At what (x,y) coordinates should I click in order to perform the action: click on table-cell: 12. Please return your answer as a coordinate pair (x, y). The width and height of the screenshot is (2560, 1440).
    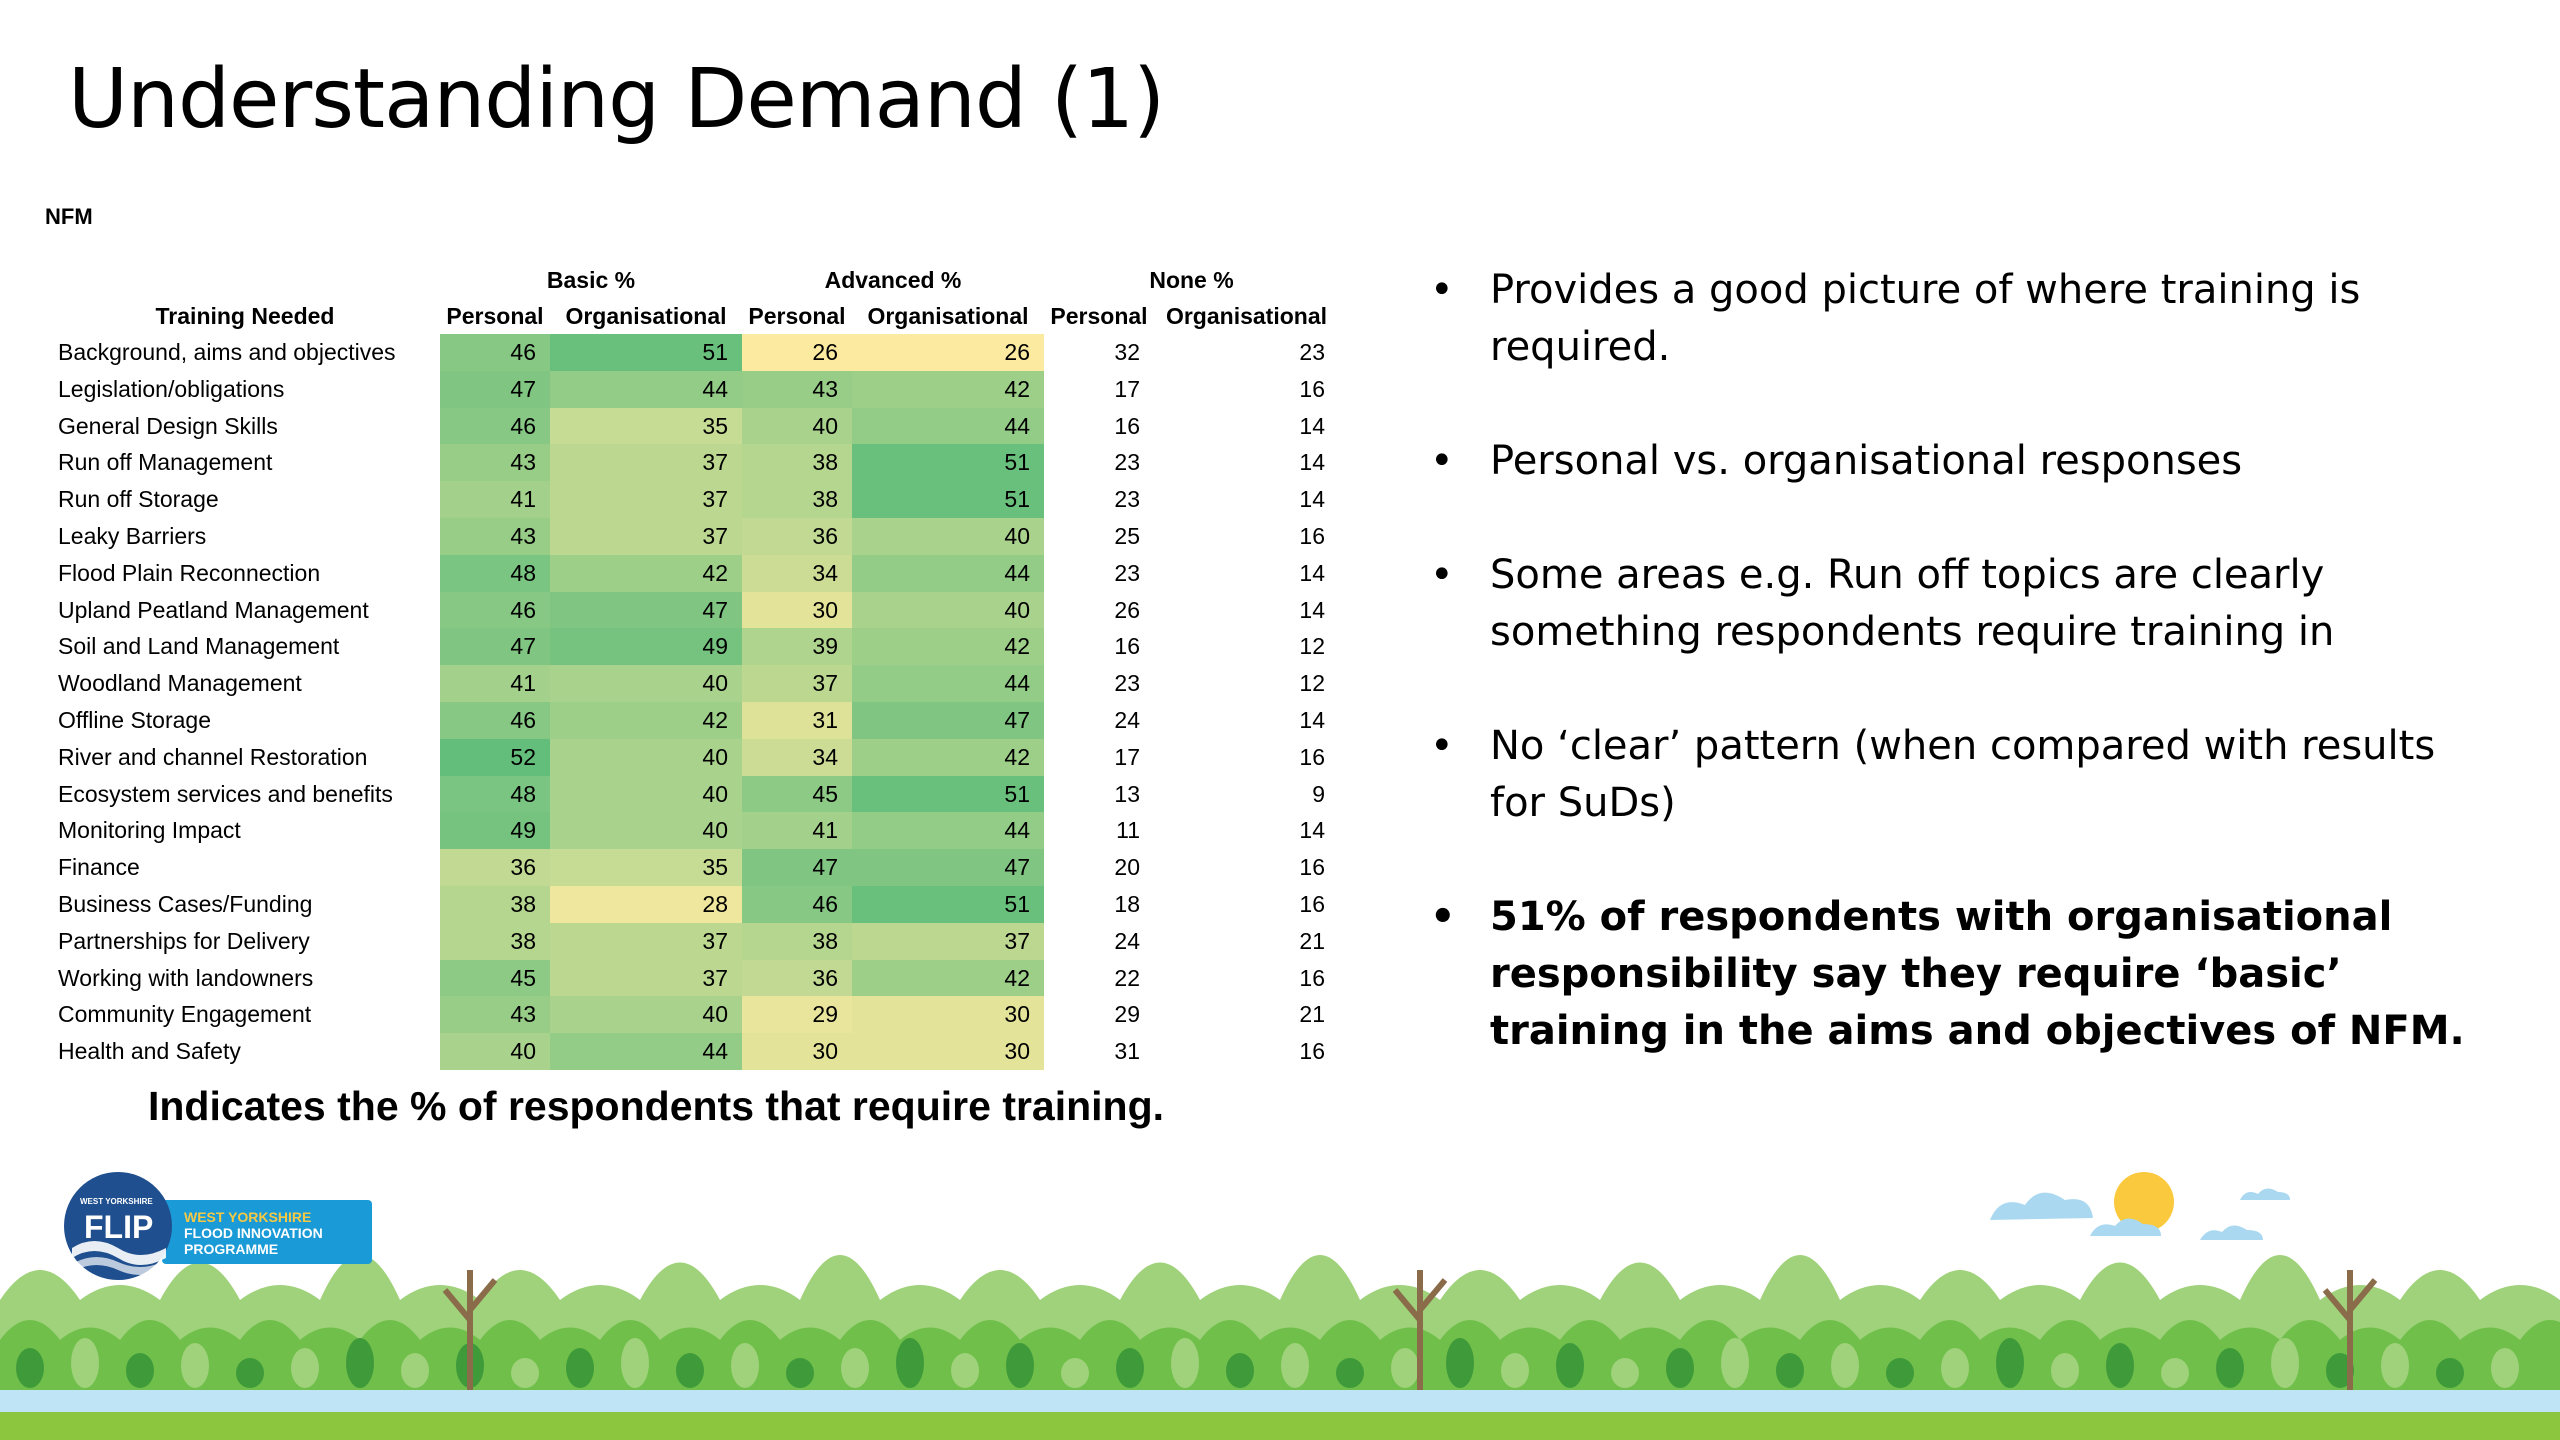
    Looking at the image, I should click on (1312, 683).